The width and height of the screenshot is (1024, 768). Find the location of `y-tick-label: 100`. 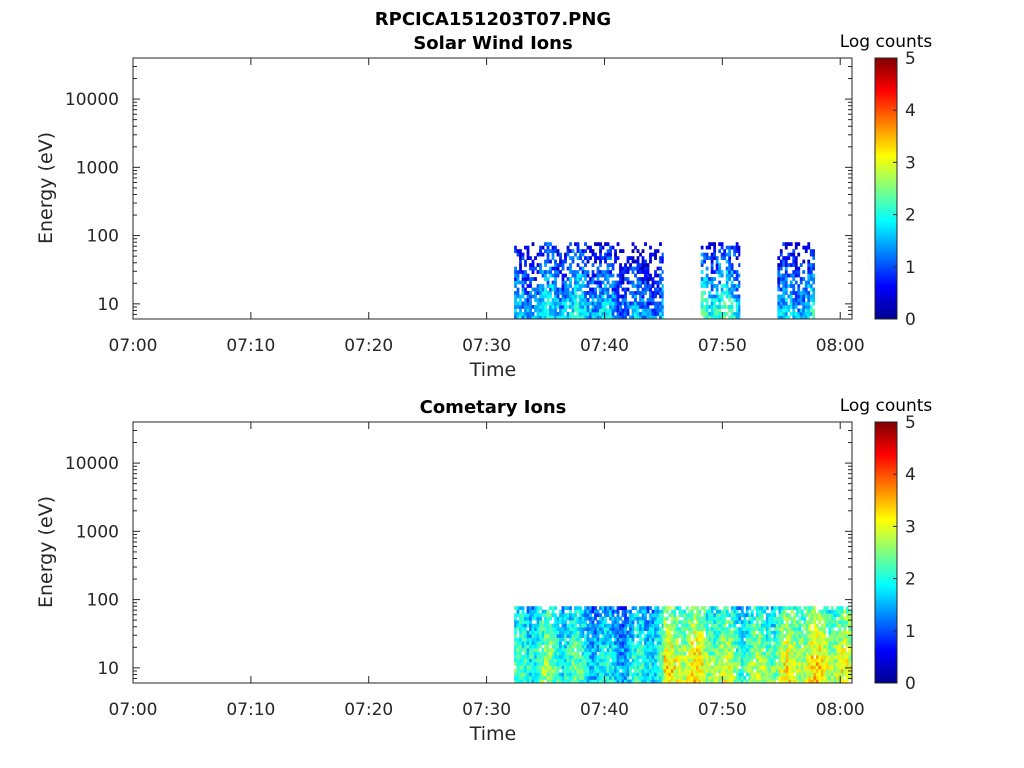

y-tick-label: 100 is located at coordinates (103, 601).